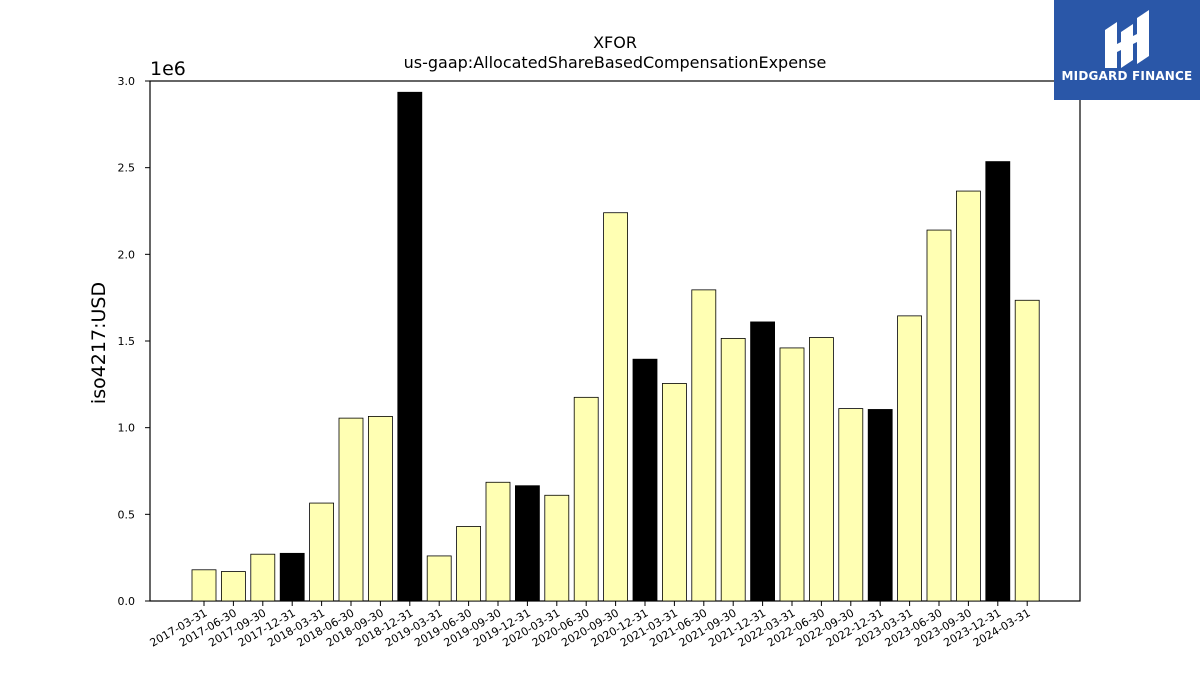 This screenshot has width=1200, height=679. What do you see at coordinates (127, 514) in the screenshot?
I see `y-tick-label: 0.5` at bounding box center [127, 514].